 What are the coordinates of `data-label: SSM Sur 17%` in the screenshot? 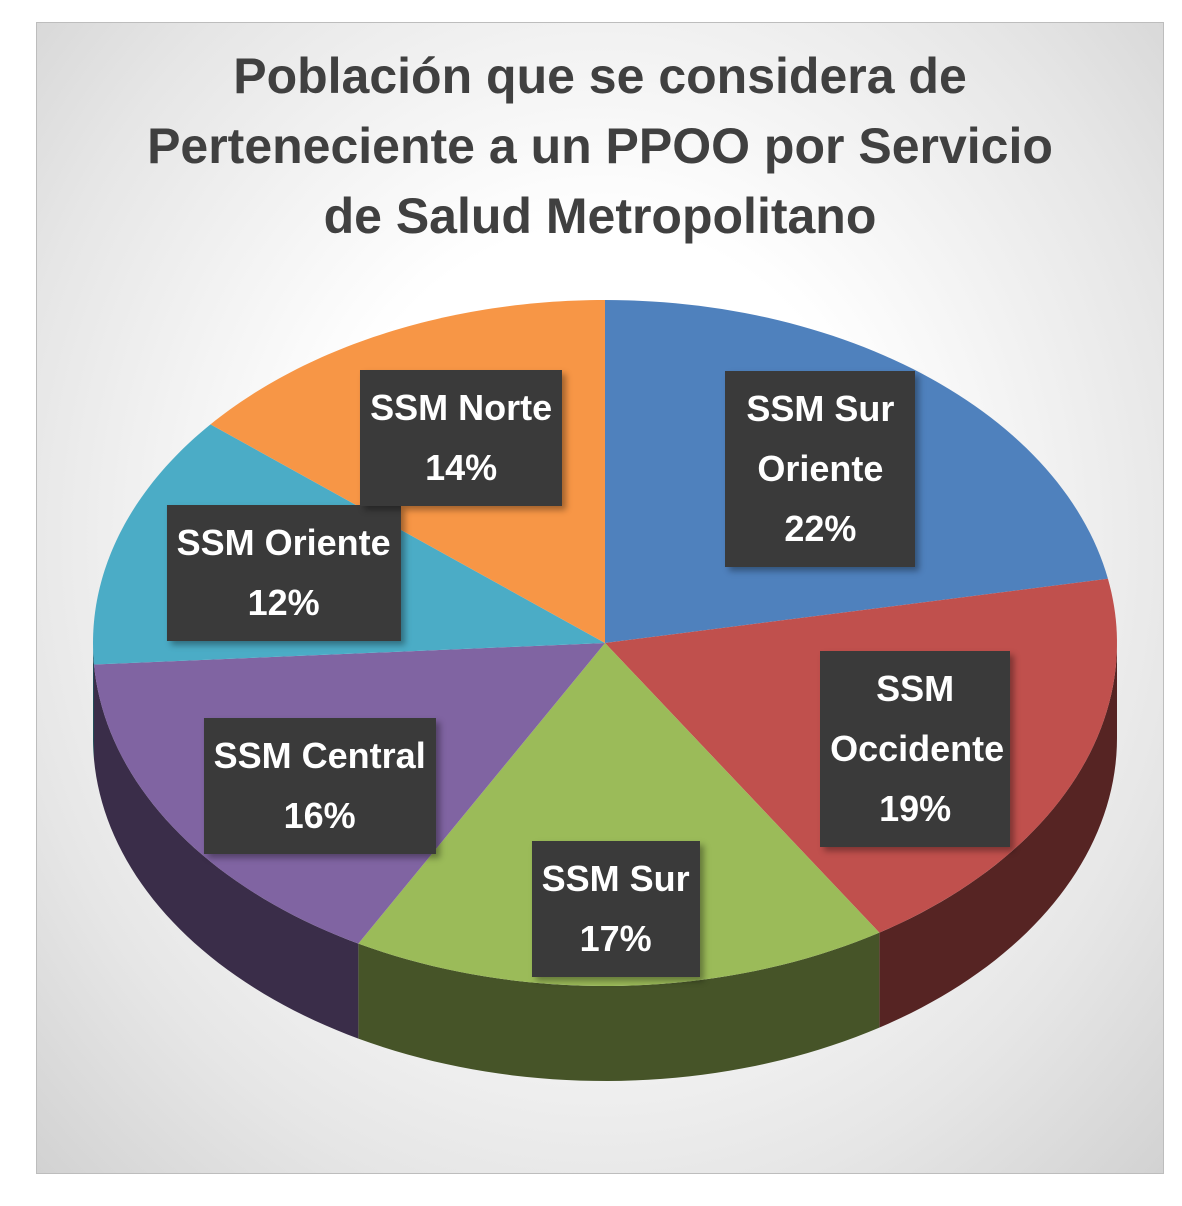 It's located at (615, 909).